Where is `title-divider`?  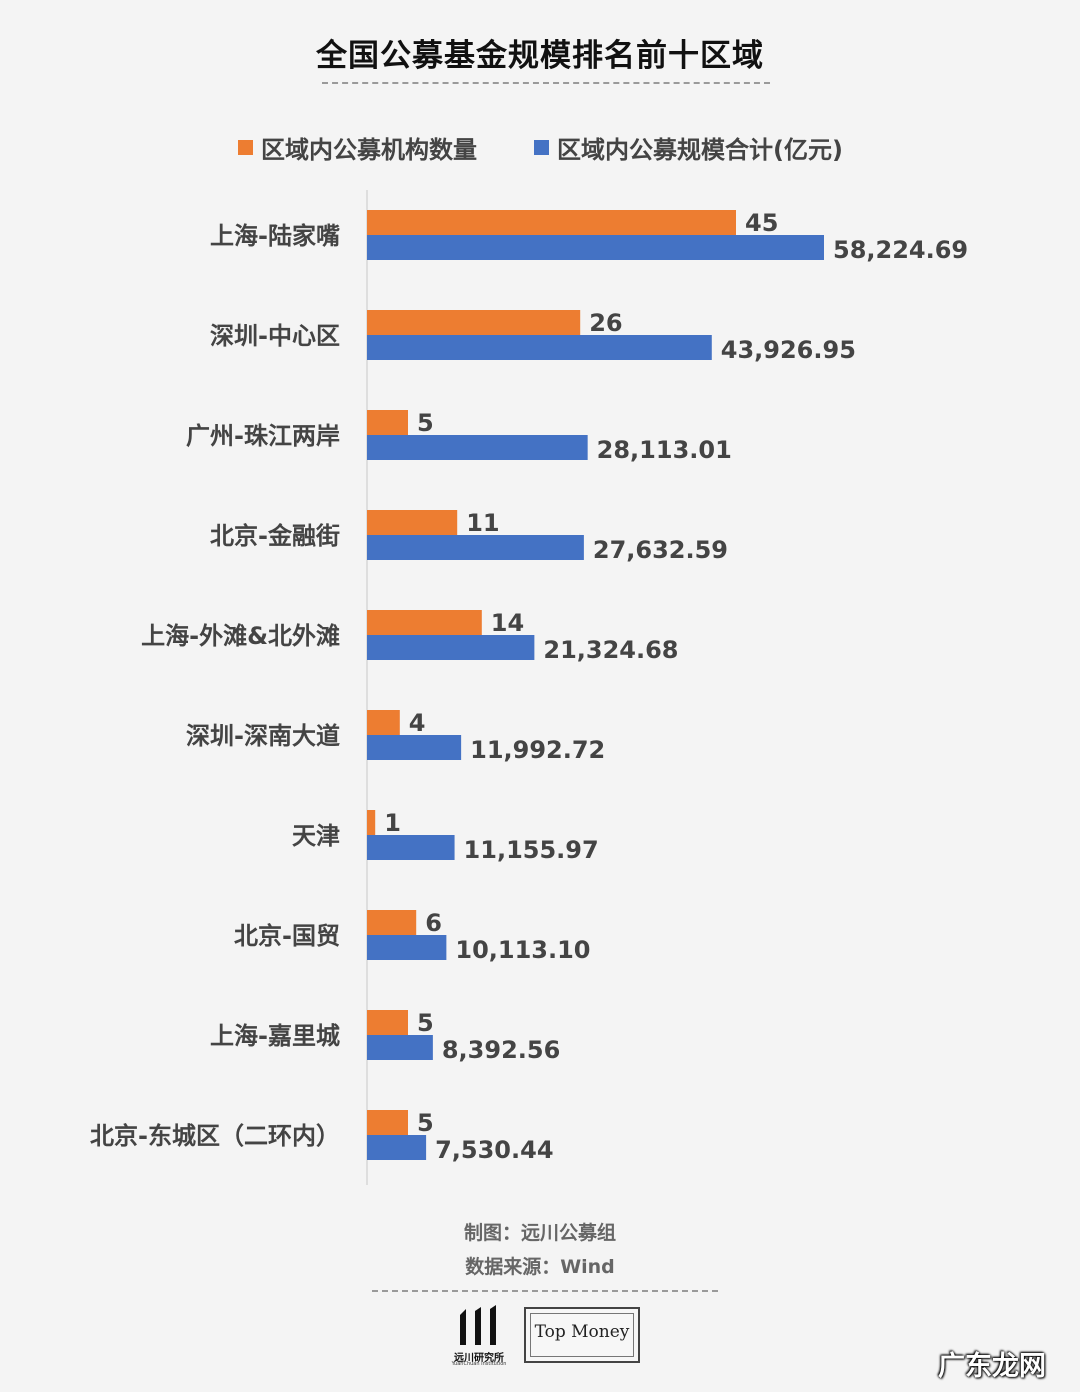 title-divider is located at coordinates (546, 83).